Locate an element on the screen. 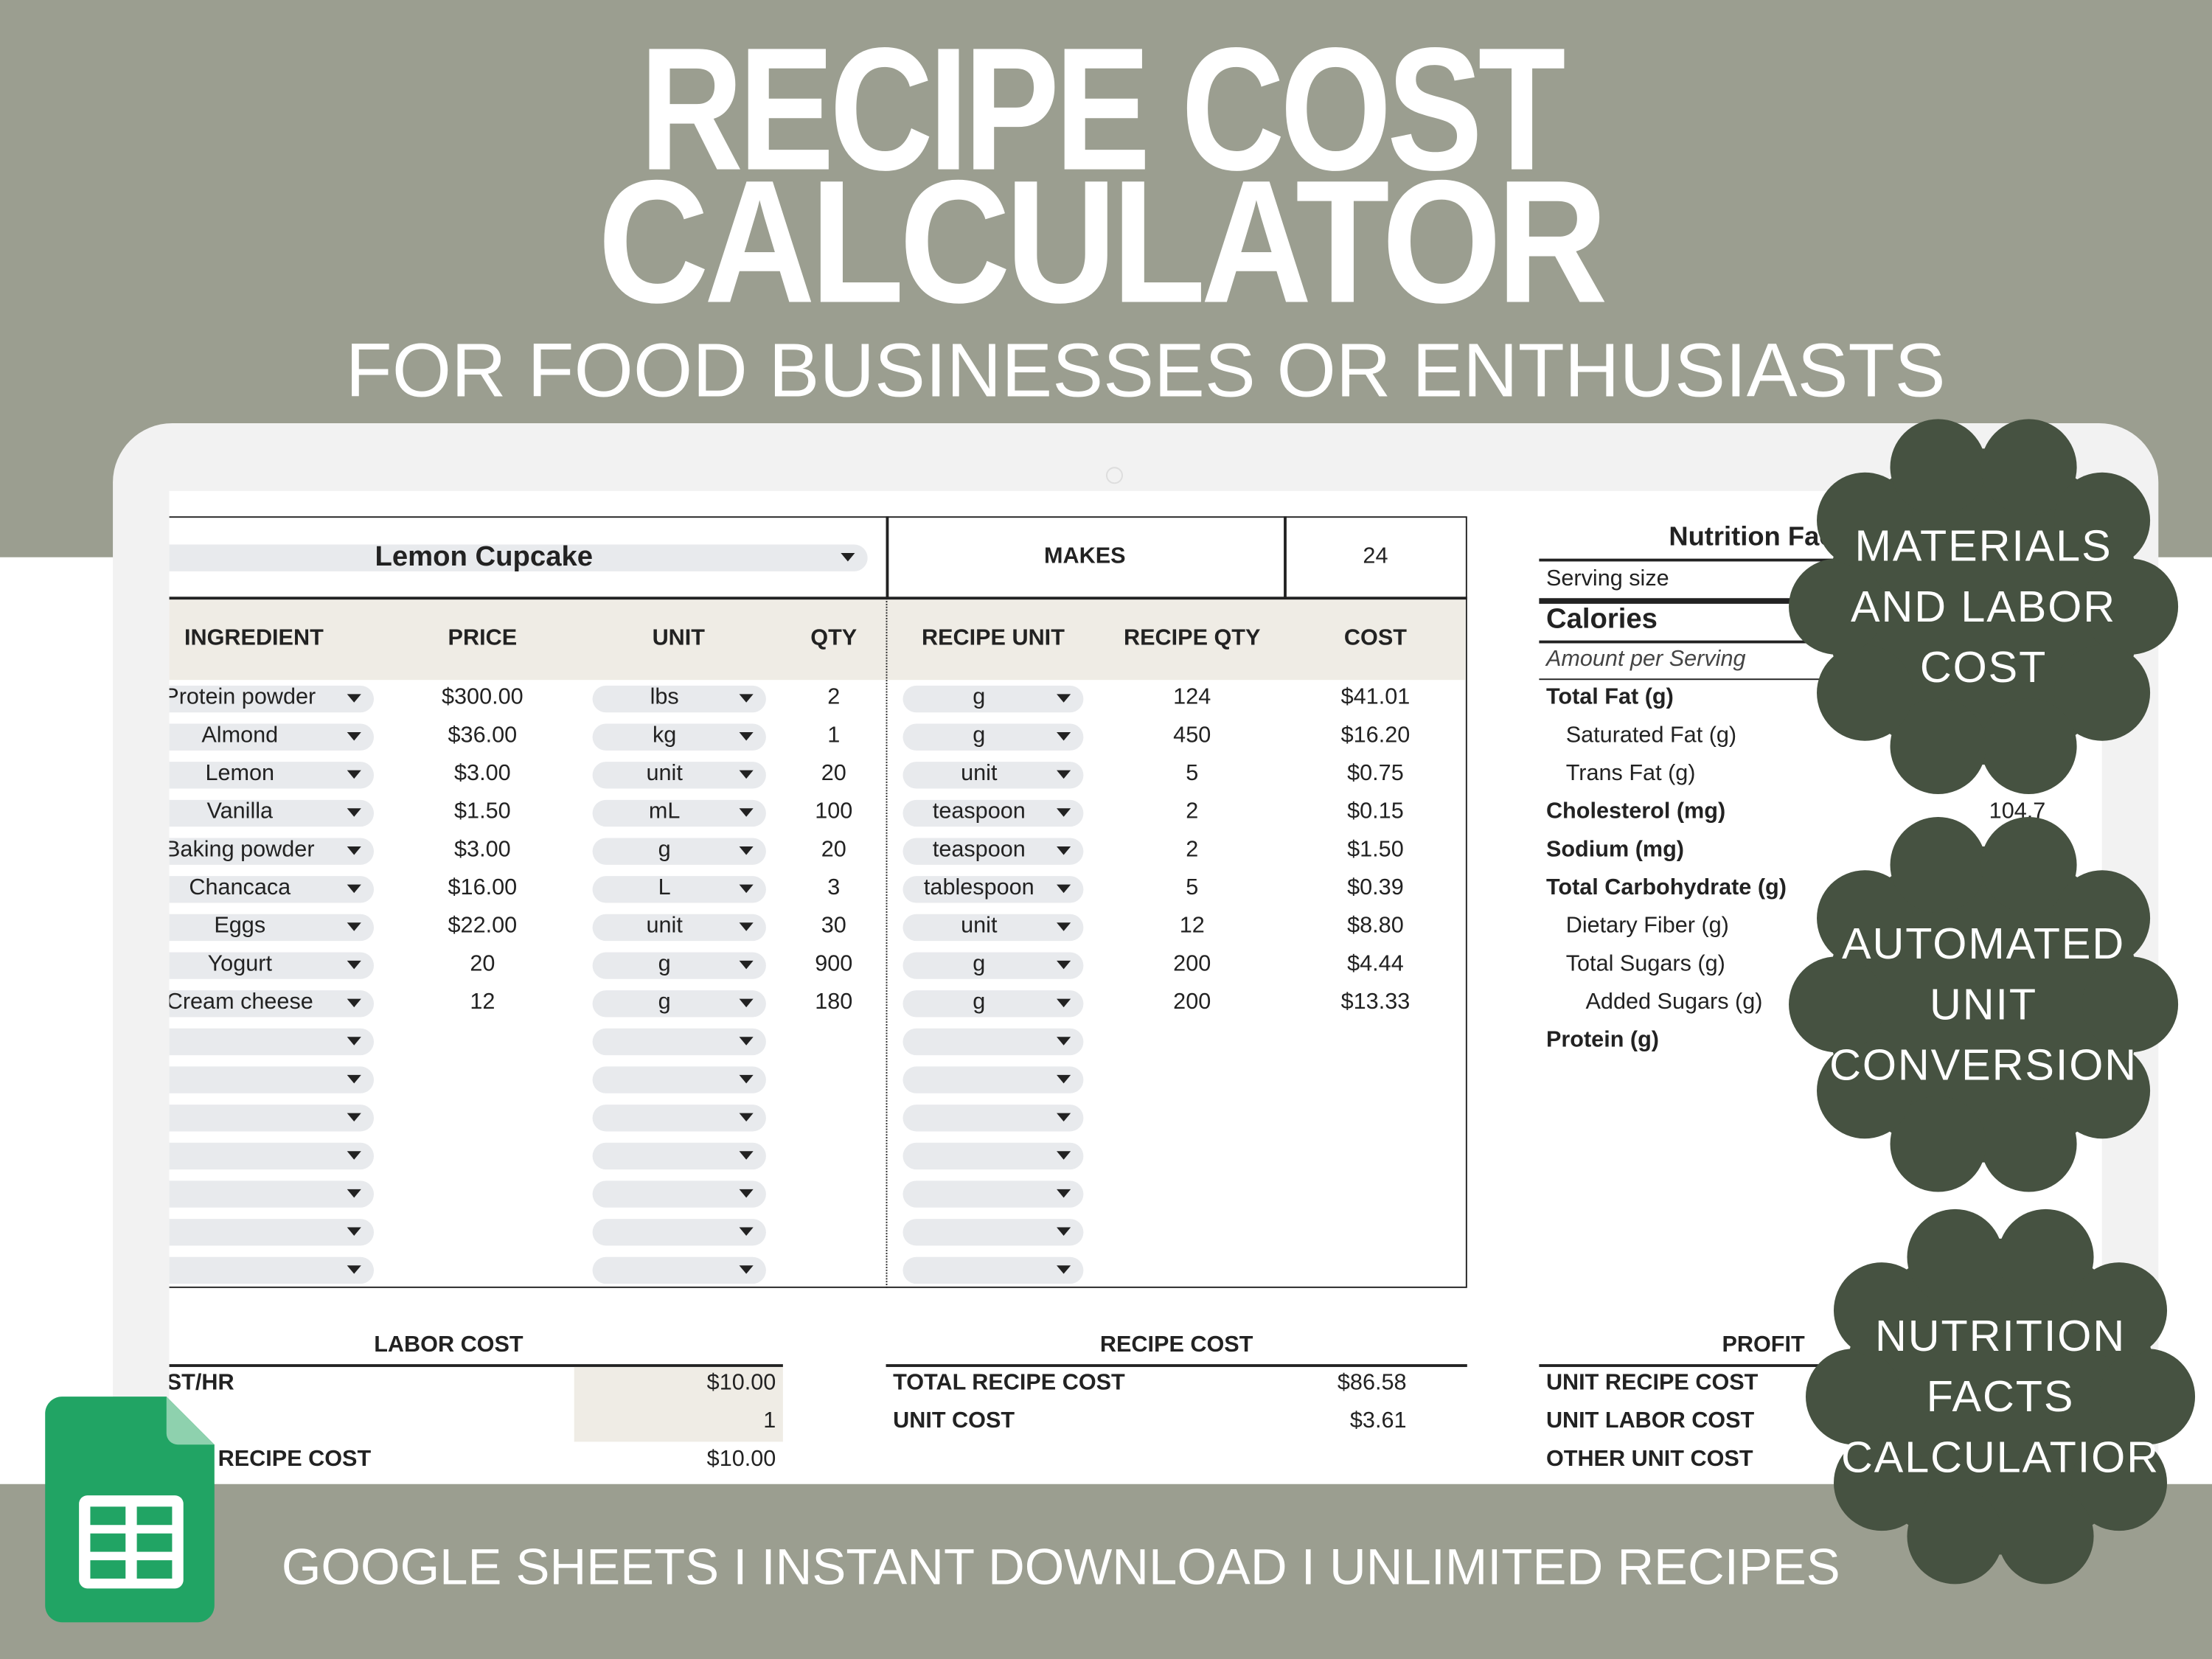 The image size is (2212, 1659). header-row is located at coordinates (817, 639).